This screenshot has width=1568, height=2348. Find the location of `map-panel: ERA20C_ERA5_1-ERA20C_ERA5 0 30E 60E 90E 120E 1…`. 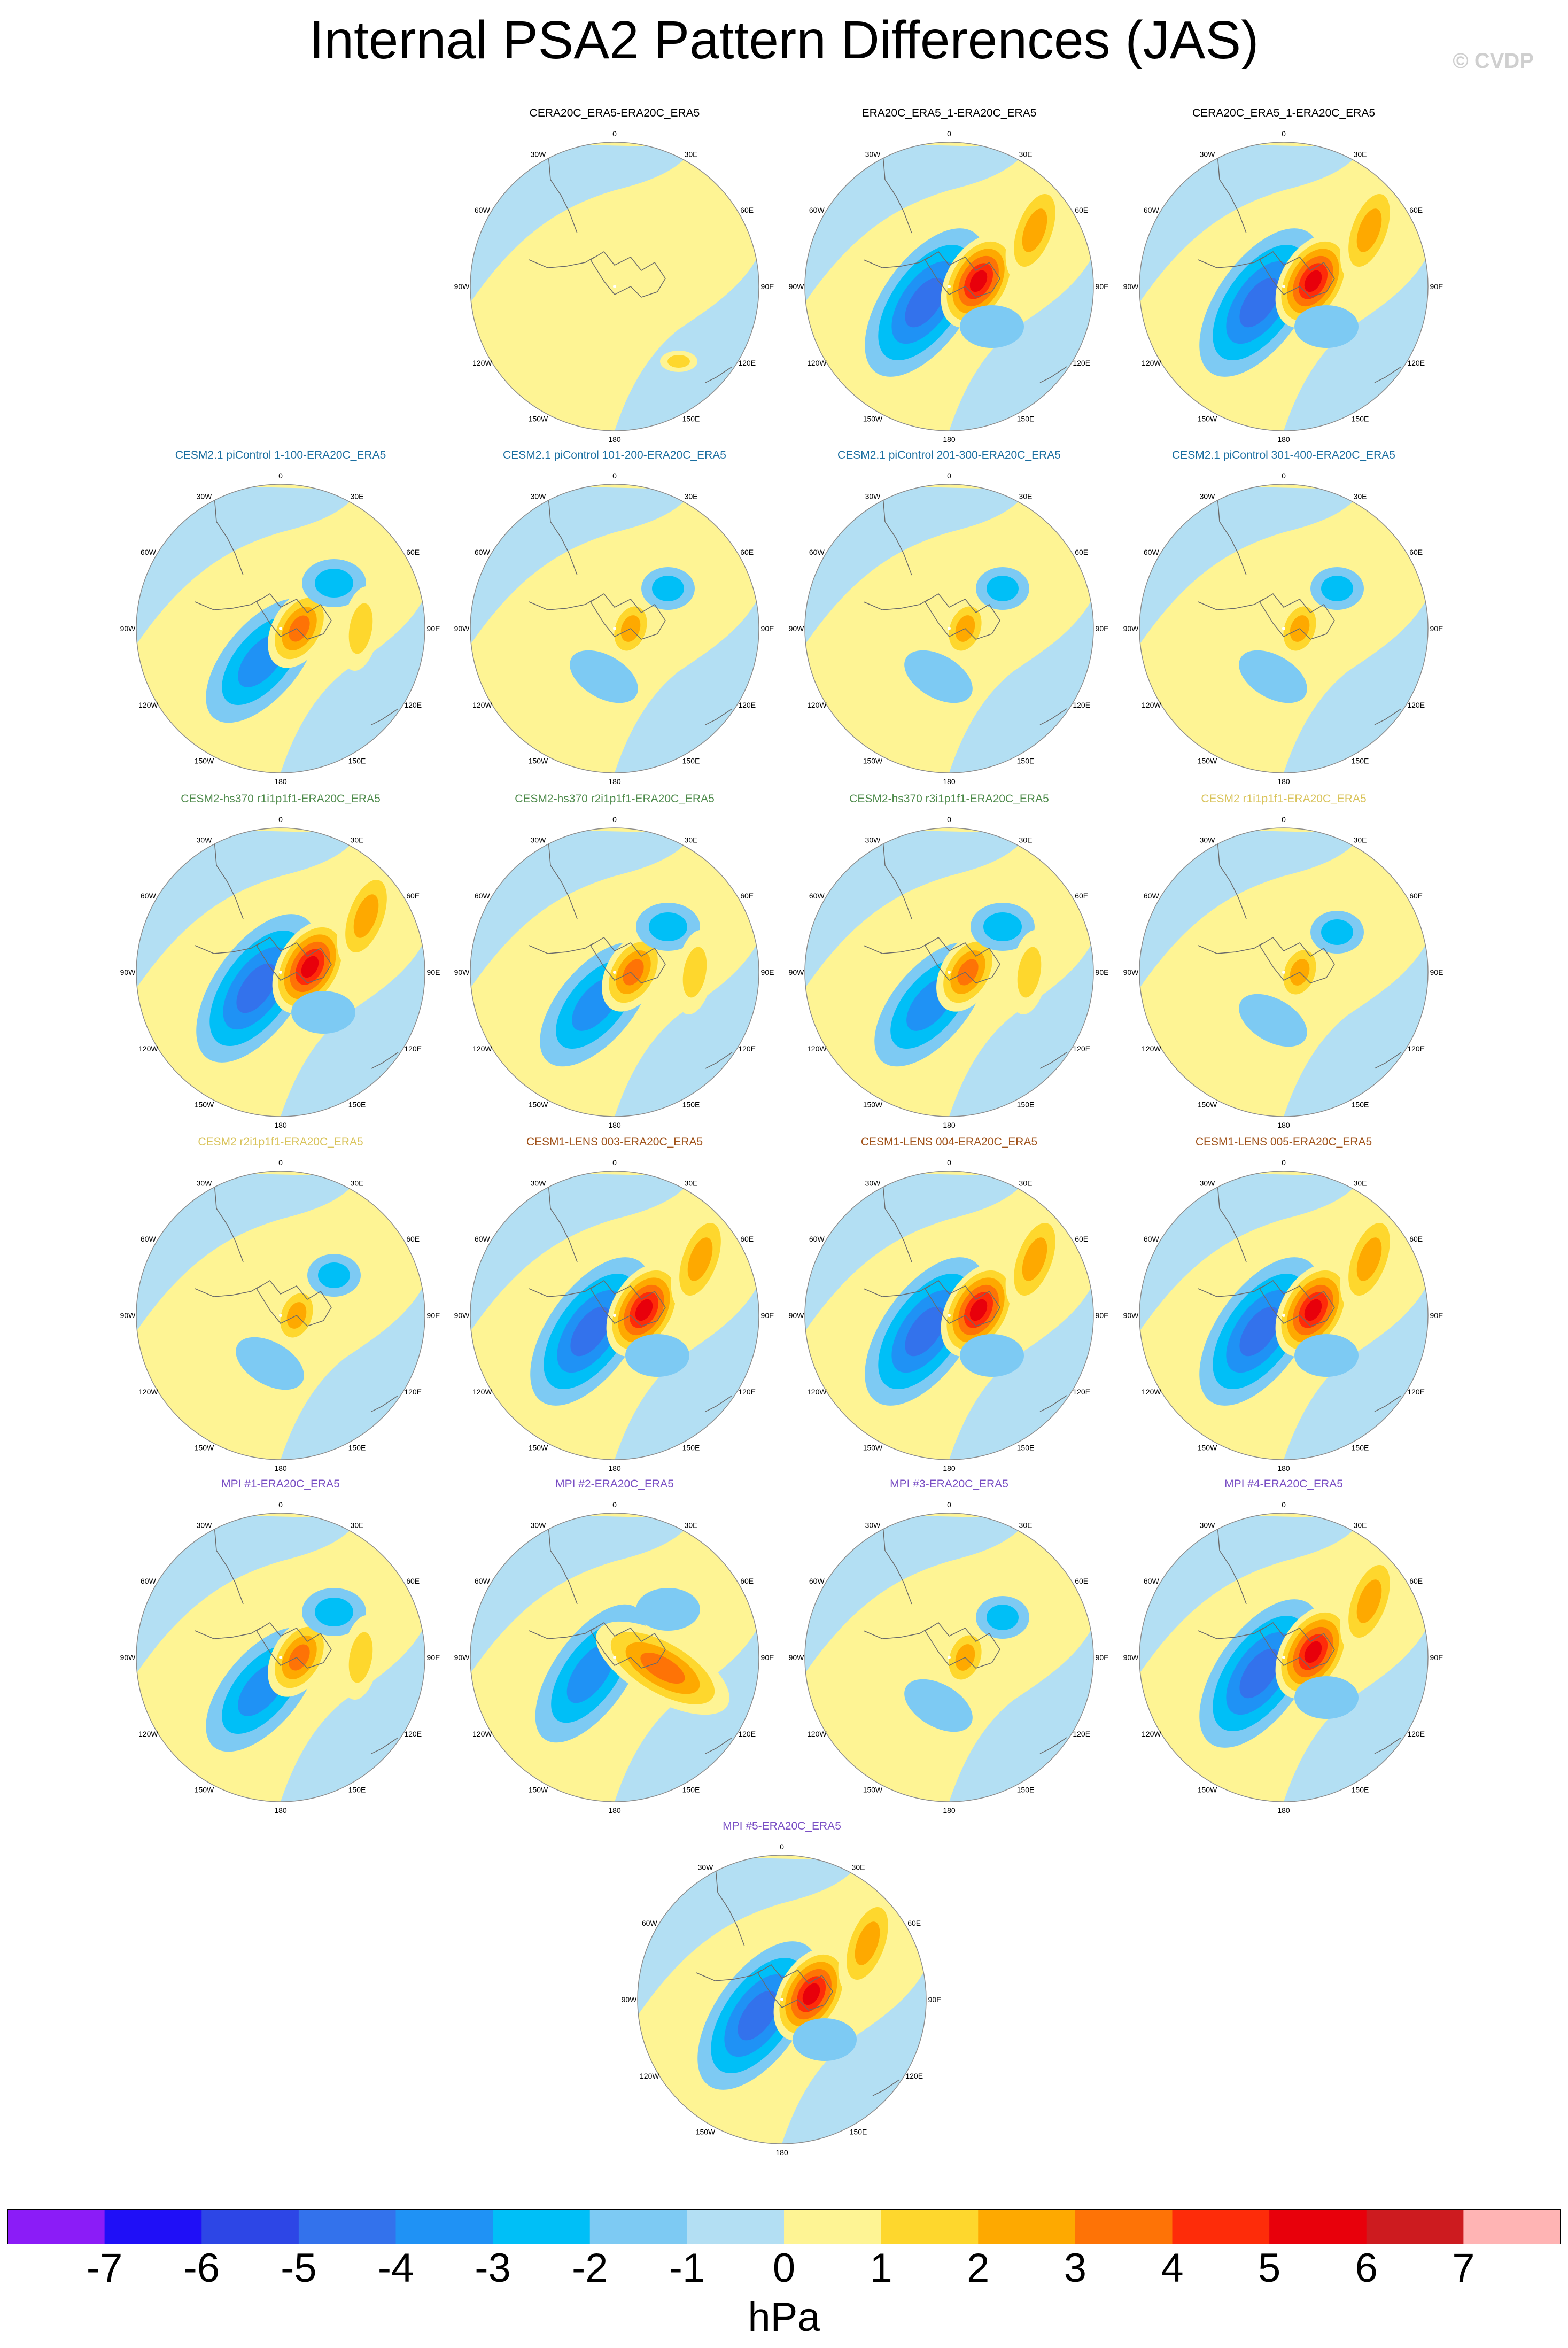

map-panel: ERA20C_ERA5_1-ERA20C_ERA5 0 30E 60E 90E 120E 1… is located at coordinates (949, 275).